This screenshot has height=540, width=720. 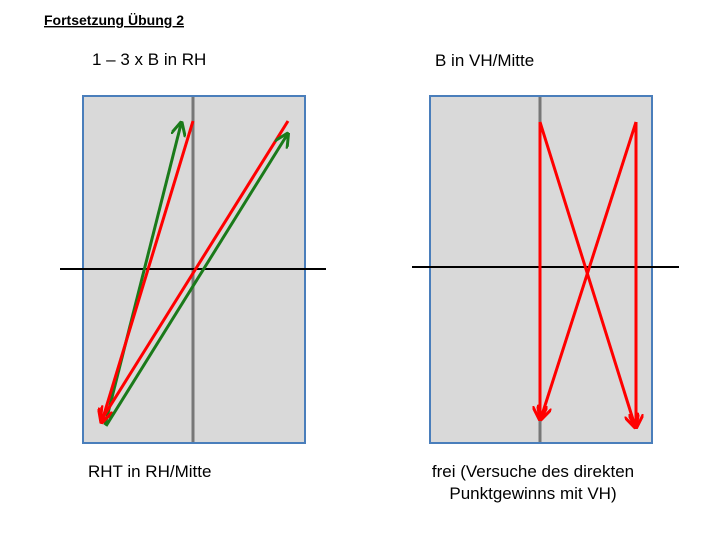 I want to click on slide-title: Fortsetzung Übung 2, so click(x=114, y=20).